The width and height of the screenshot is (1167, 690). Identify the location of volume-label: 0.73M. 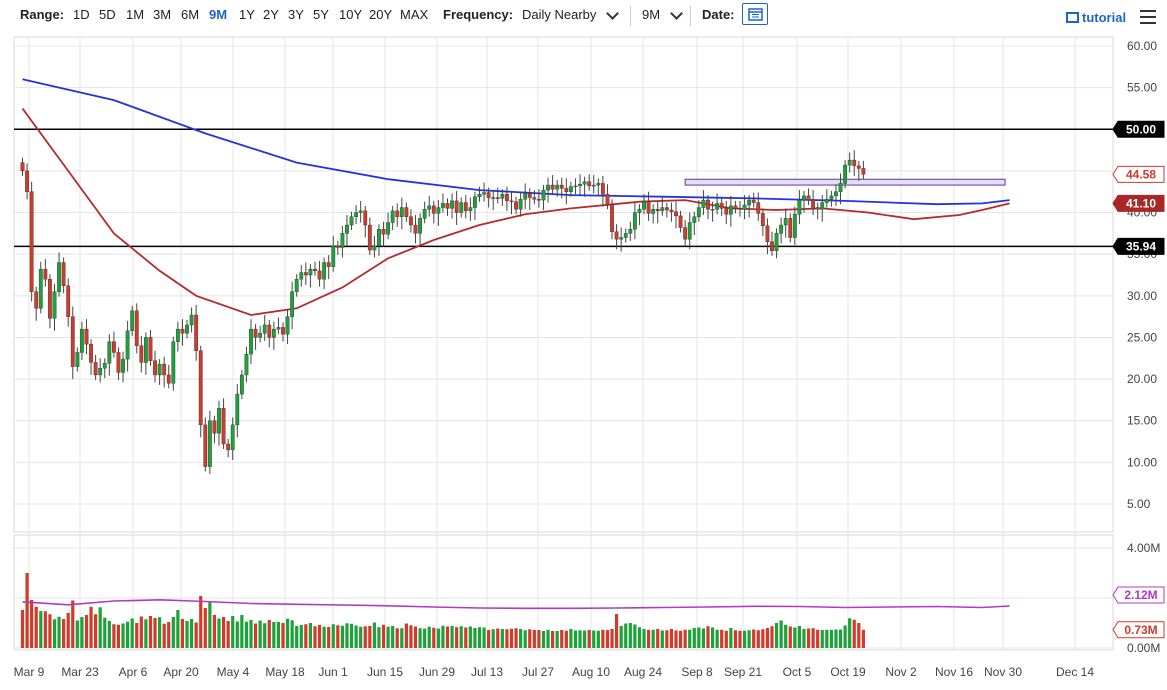
(1138, 630).